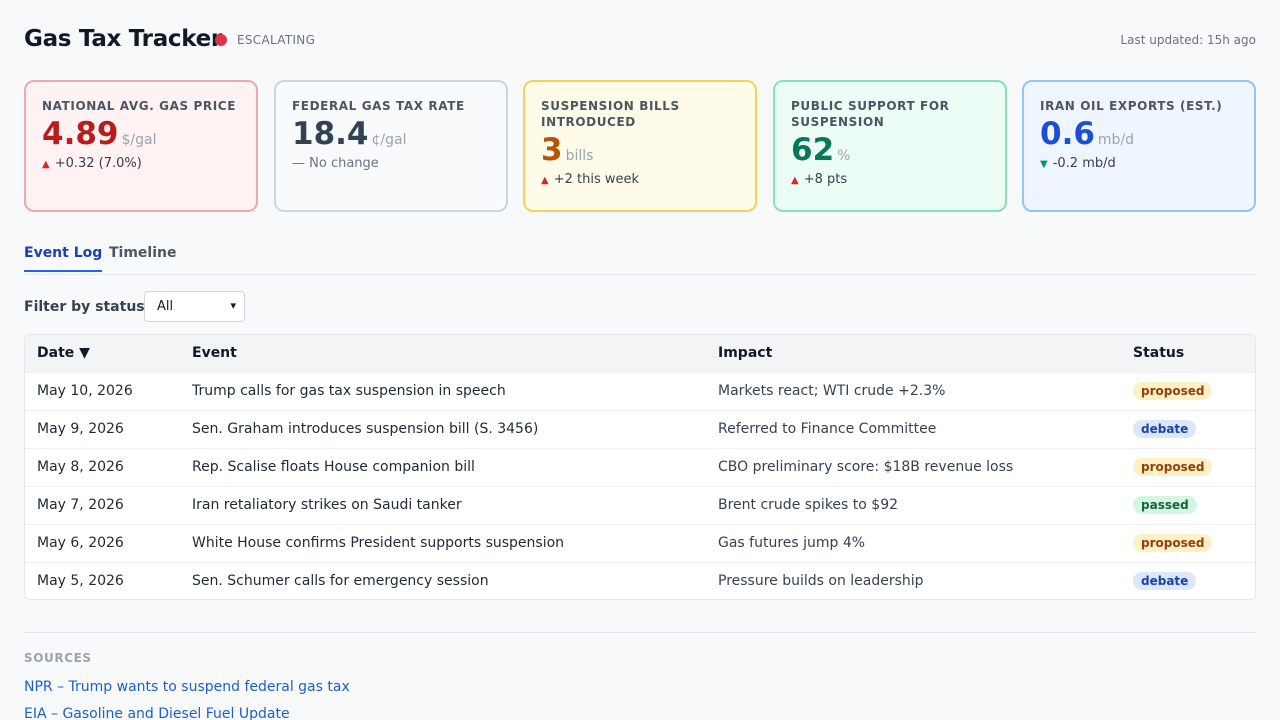  What do you see at coordinates (391, 163) in the screenshot?
I see `card-delta: — No change` at bounding box center [391, 163].